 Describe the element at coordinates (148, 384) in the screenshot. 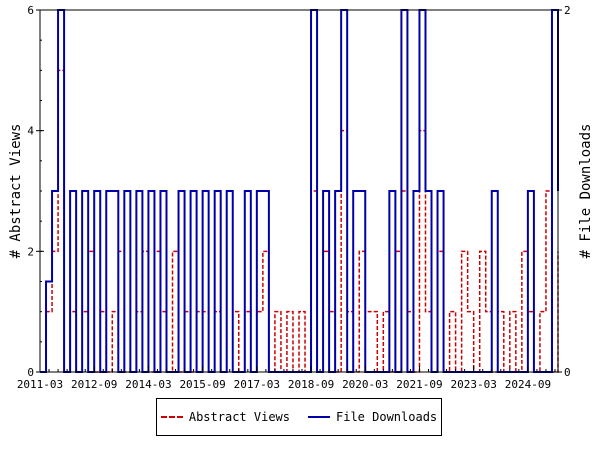

I see `x-tick-label: 2014-03` at that location.